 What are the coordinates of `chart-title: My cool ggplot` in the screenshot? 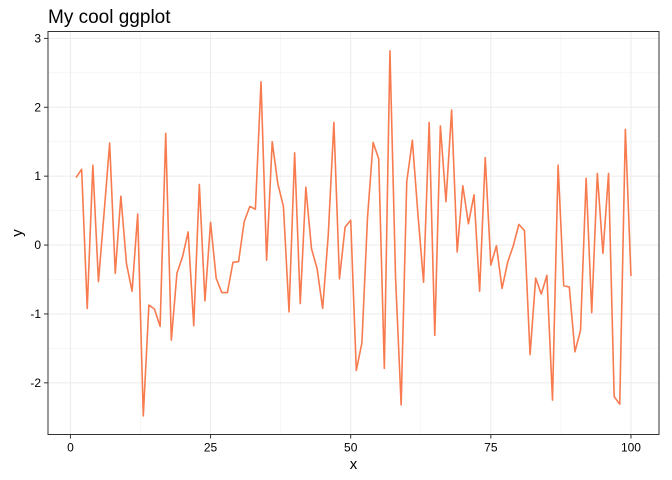 It's located at (109, 17).